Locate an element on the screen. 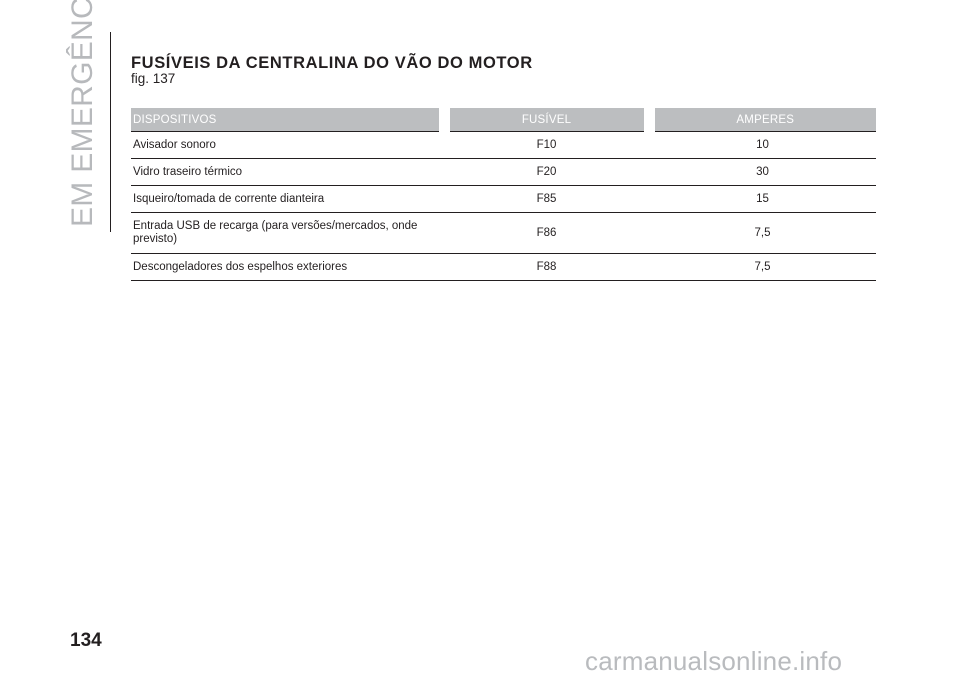 The image size is (960, 683). chapter-divider is located at coordinates (110, 132).